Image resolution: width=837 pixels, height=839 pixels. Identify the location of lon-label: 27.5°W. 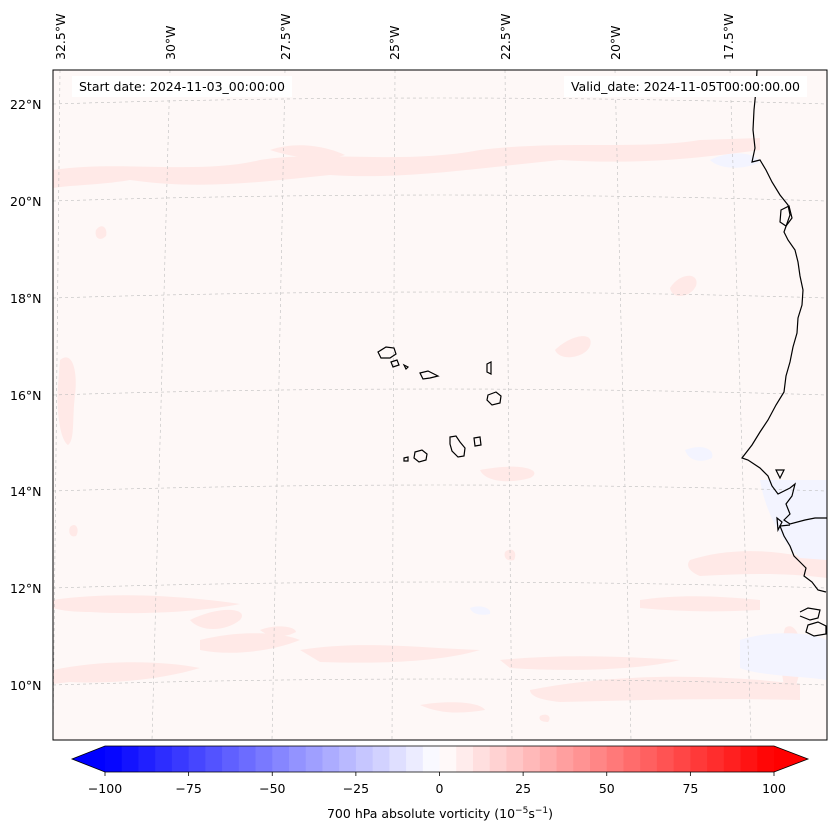
(285, 37).